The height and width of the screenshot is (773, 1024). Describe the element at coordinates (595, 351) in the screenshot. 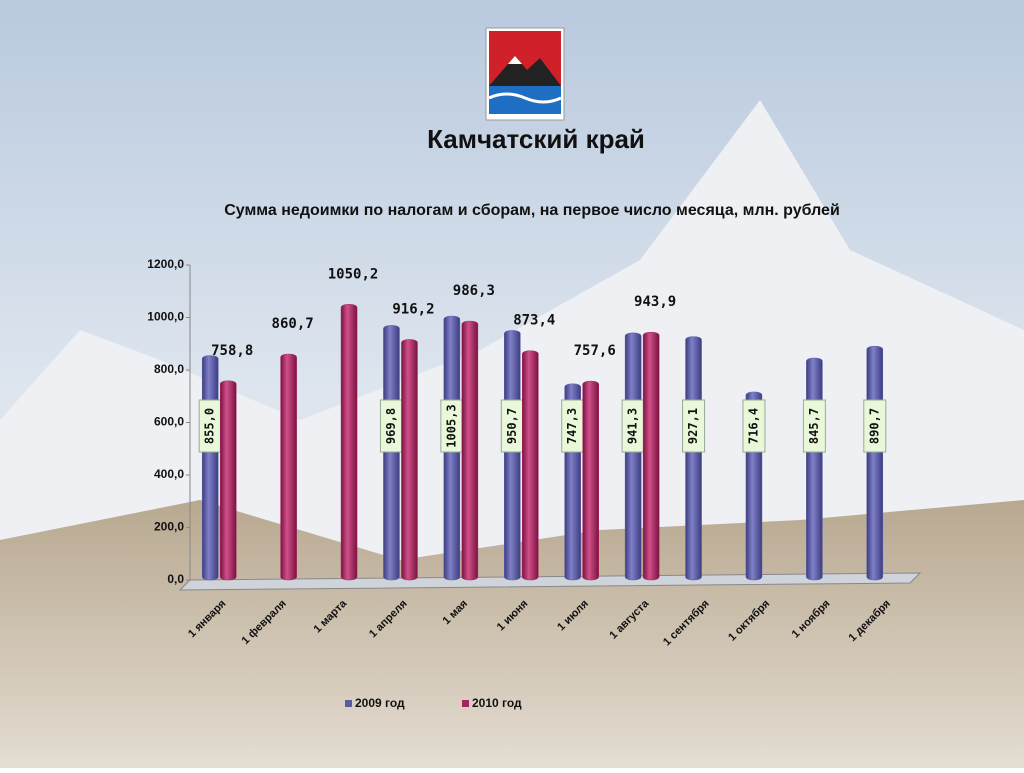

I see `value-label: 757,6` at that location.